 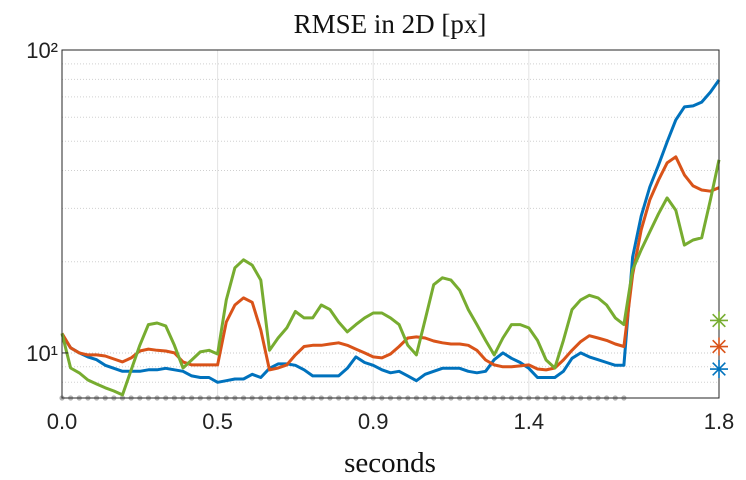 I want to click on y-tick-label: 10¹, so click(x=42, y=353).